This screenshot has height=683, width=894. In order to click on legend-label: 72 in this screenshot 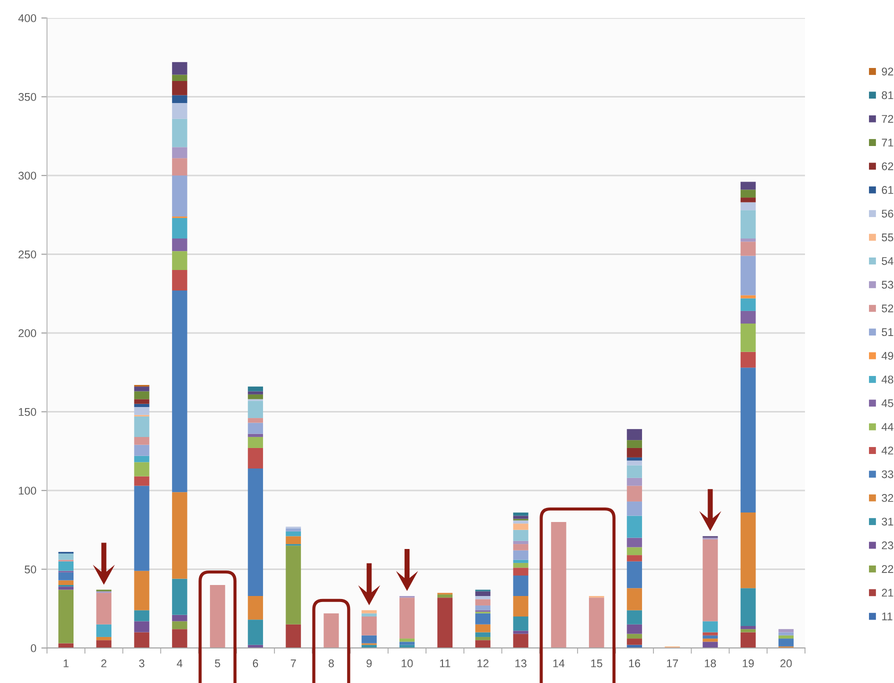, I will do `click(888, 118)`.